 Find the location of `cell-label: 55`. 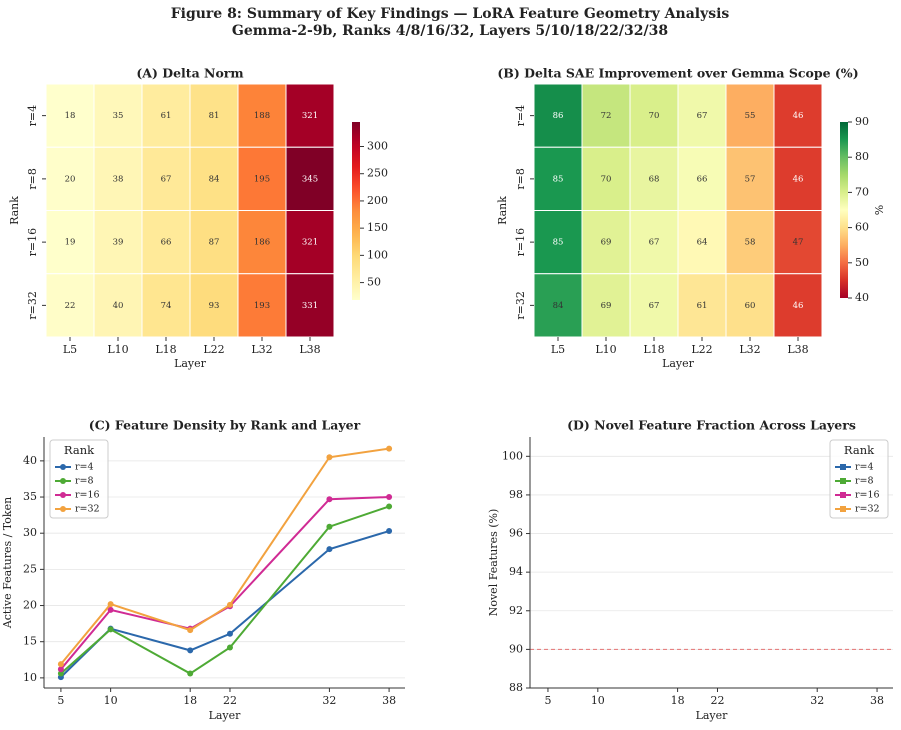

cell-label: 55 is located at coordinates (750, 116).